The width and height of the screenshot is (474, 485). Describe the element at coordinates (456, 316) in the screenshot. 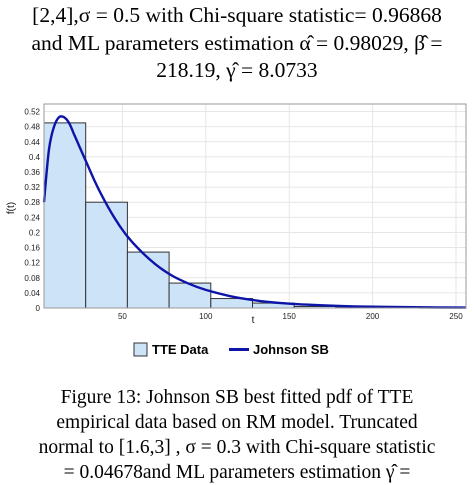

I see `x-tick-label: 250` at that location.